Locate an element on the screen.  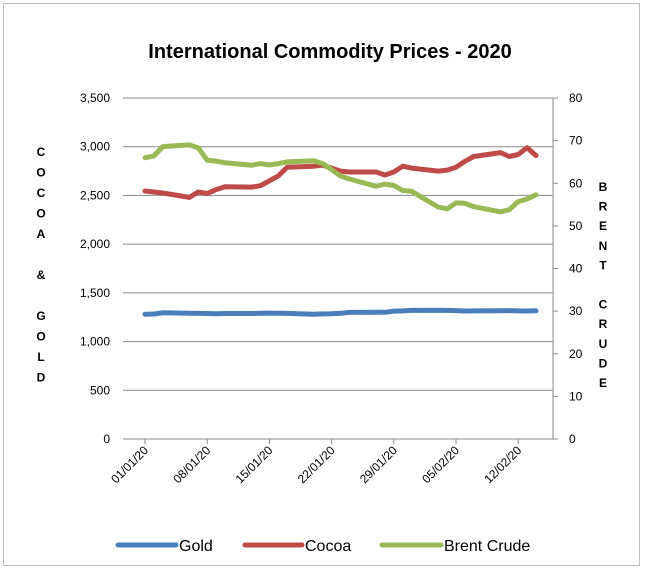
left-tick-label: 3,500 is located at coordinates (95, 98).